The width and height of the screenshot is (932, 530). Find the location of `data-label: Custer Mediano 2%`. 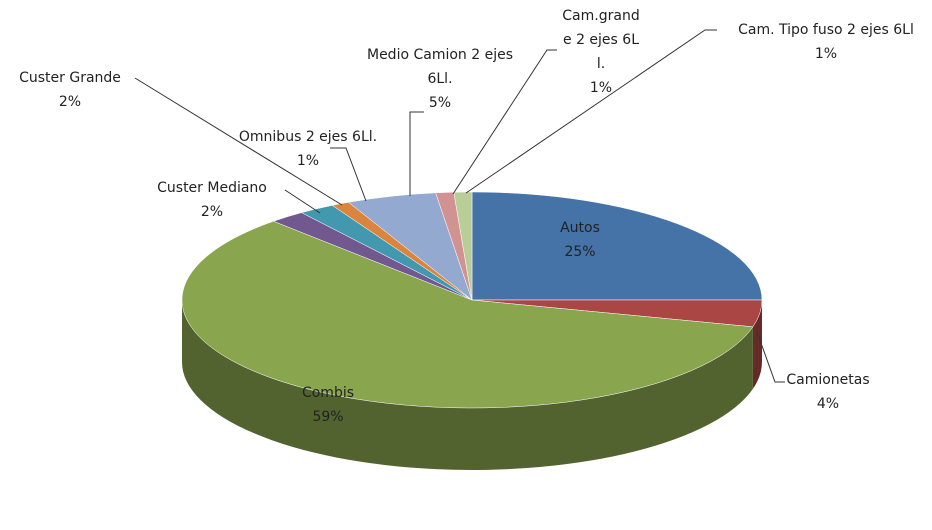

data-label: Custer Mediano 2% is located at coordinates (212, 200).